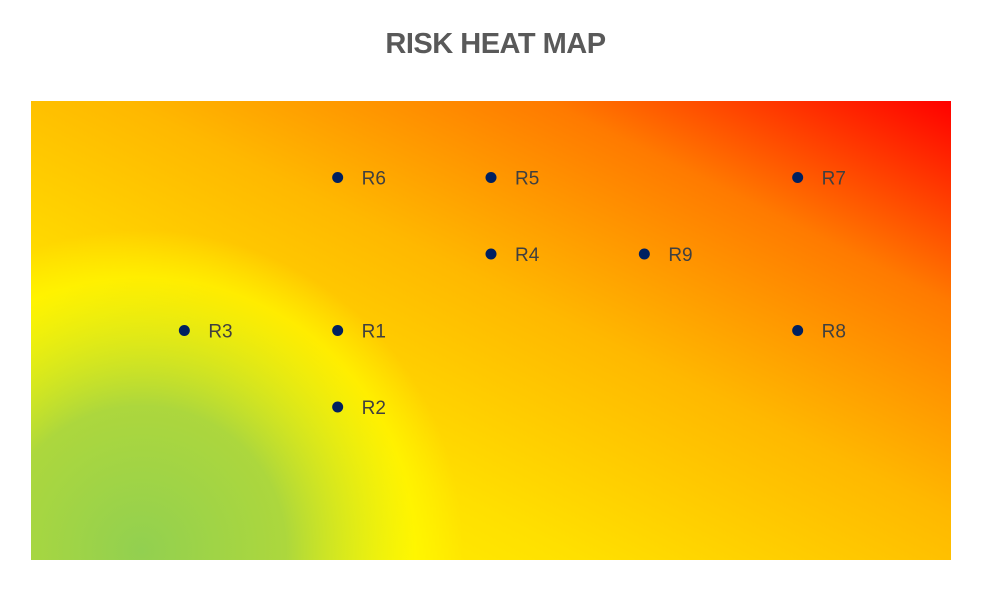 The width and height of the screenshot is (991, 598). Describe the element at coordinates (205, 332) in the screenshot. I see `data-point-r3: R3` at that location.